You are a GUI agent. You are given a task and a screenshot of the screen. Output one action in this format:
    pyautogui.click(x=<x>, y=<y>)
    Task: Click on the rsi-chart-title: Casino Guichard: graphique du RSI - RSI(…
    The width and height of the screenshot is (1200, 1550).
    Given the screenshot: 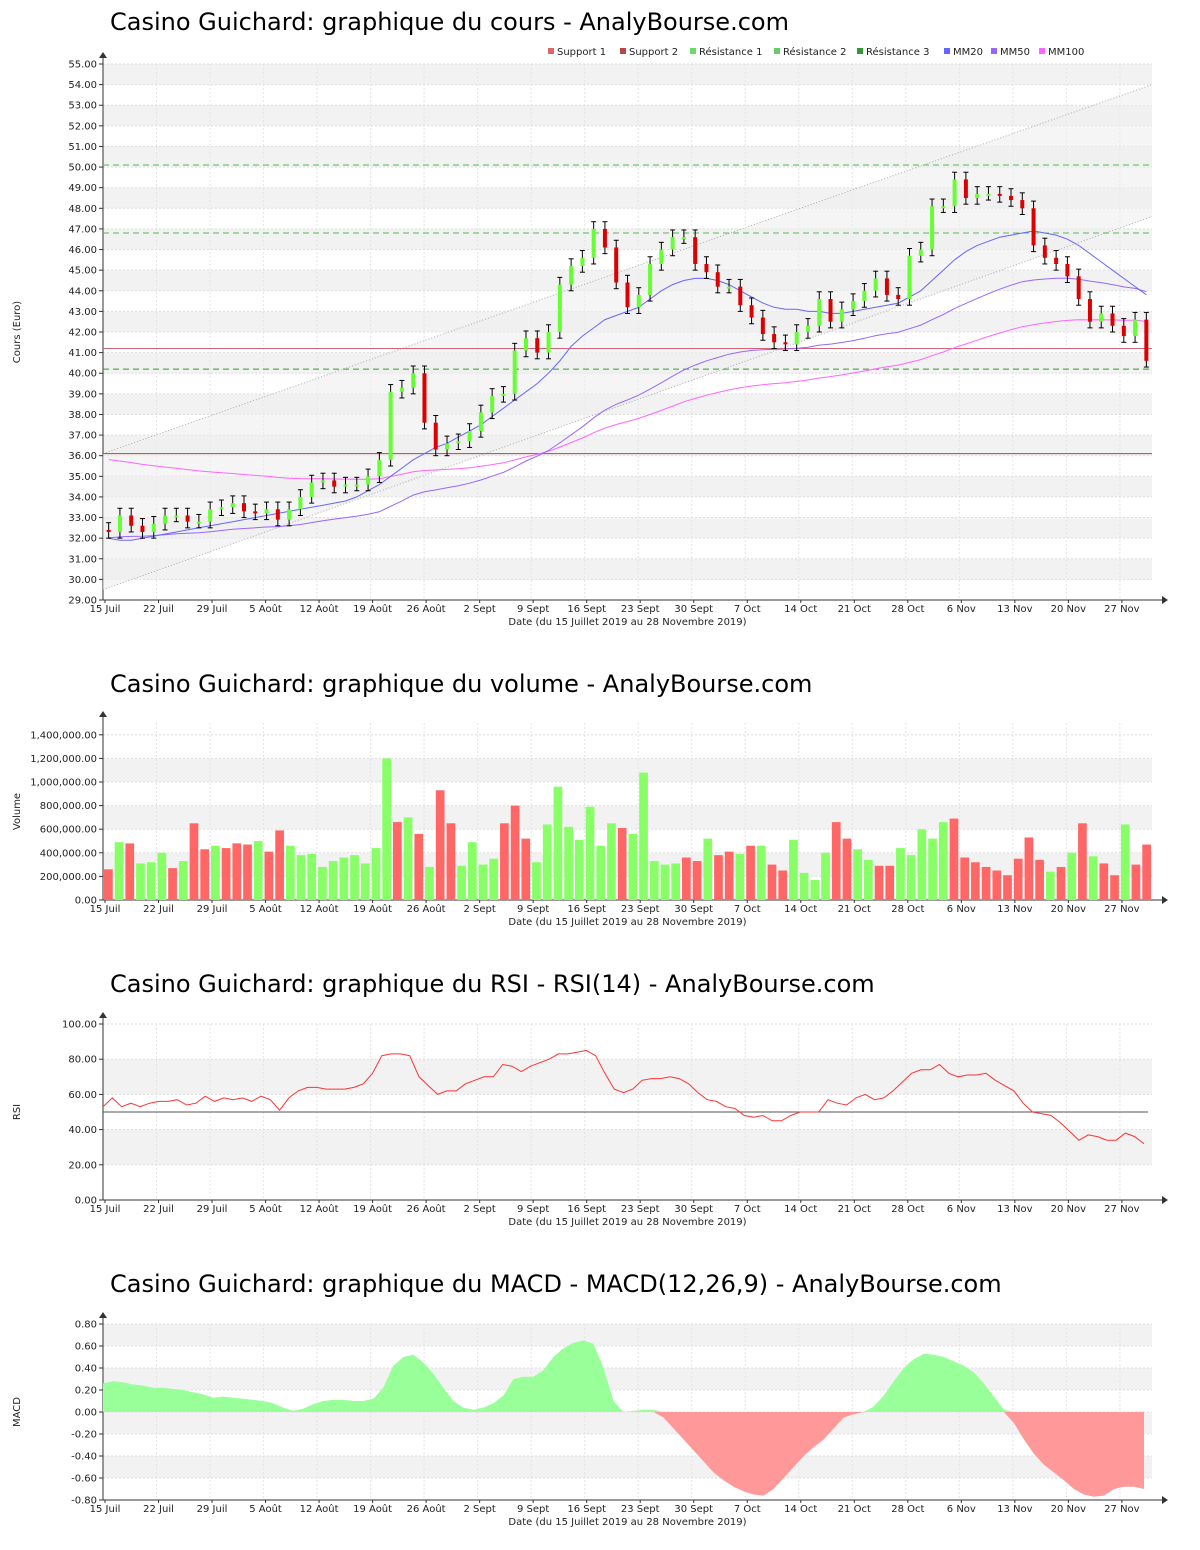 What is the action you would take?
    pyautogui.click(x=492, y=984)
    